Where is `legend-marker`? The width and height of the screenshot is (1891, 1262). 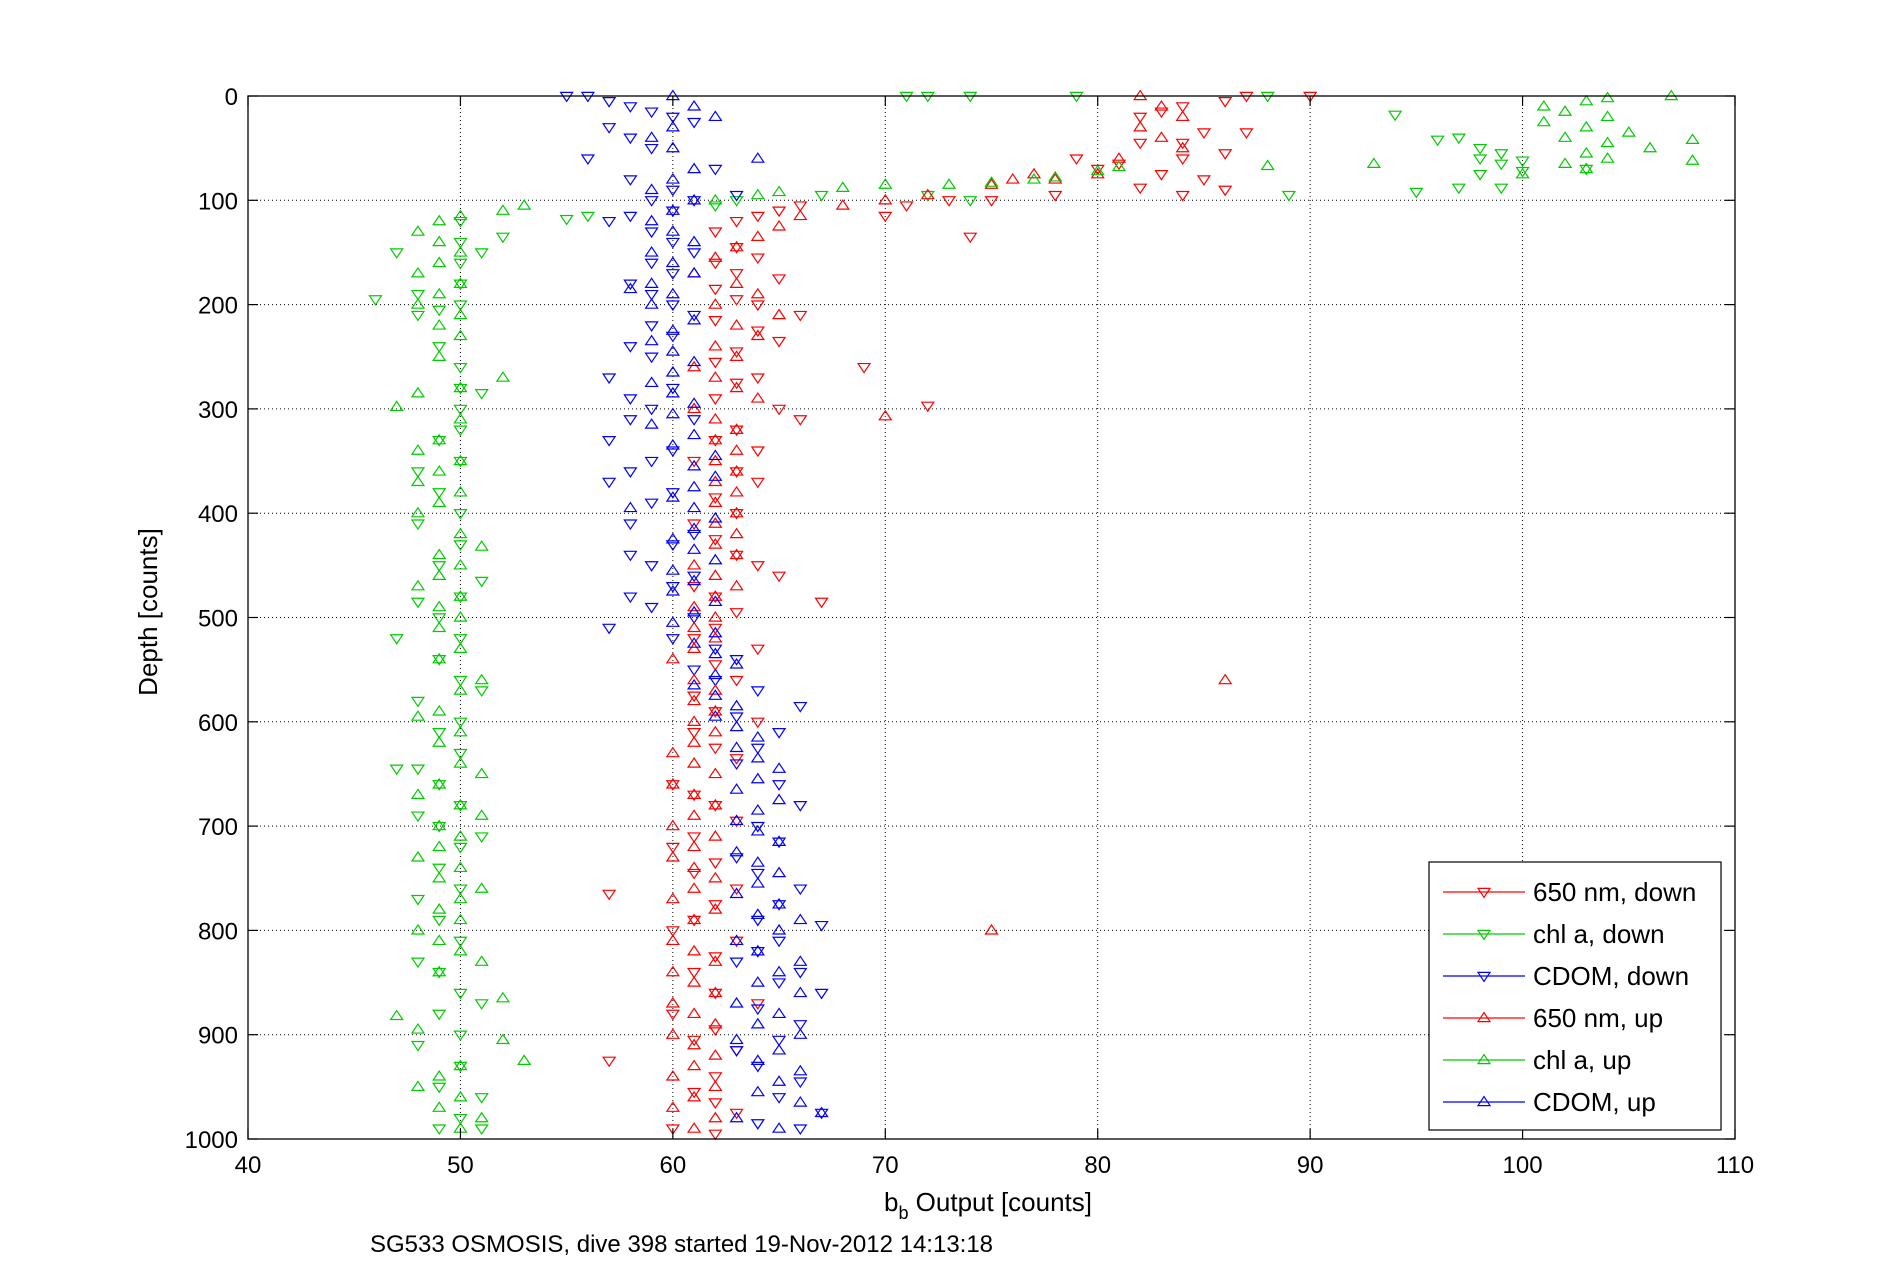 legend-marker is located at coordinates (1484, 1101).